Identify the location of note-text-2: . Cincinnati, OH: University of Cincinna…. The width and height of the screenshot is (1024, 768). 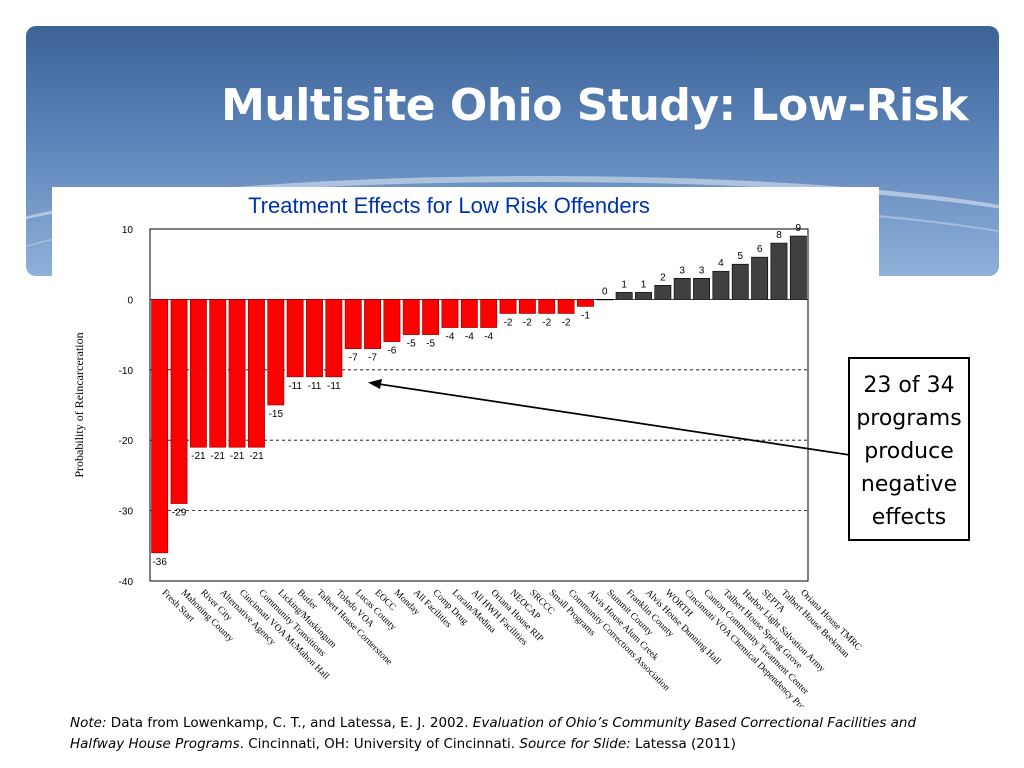
(379, 744).